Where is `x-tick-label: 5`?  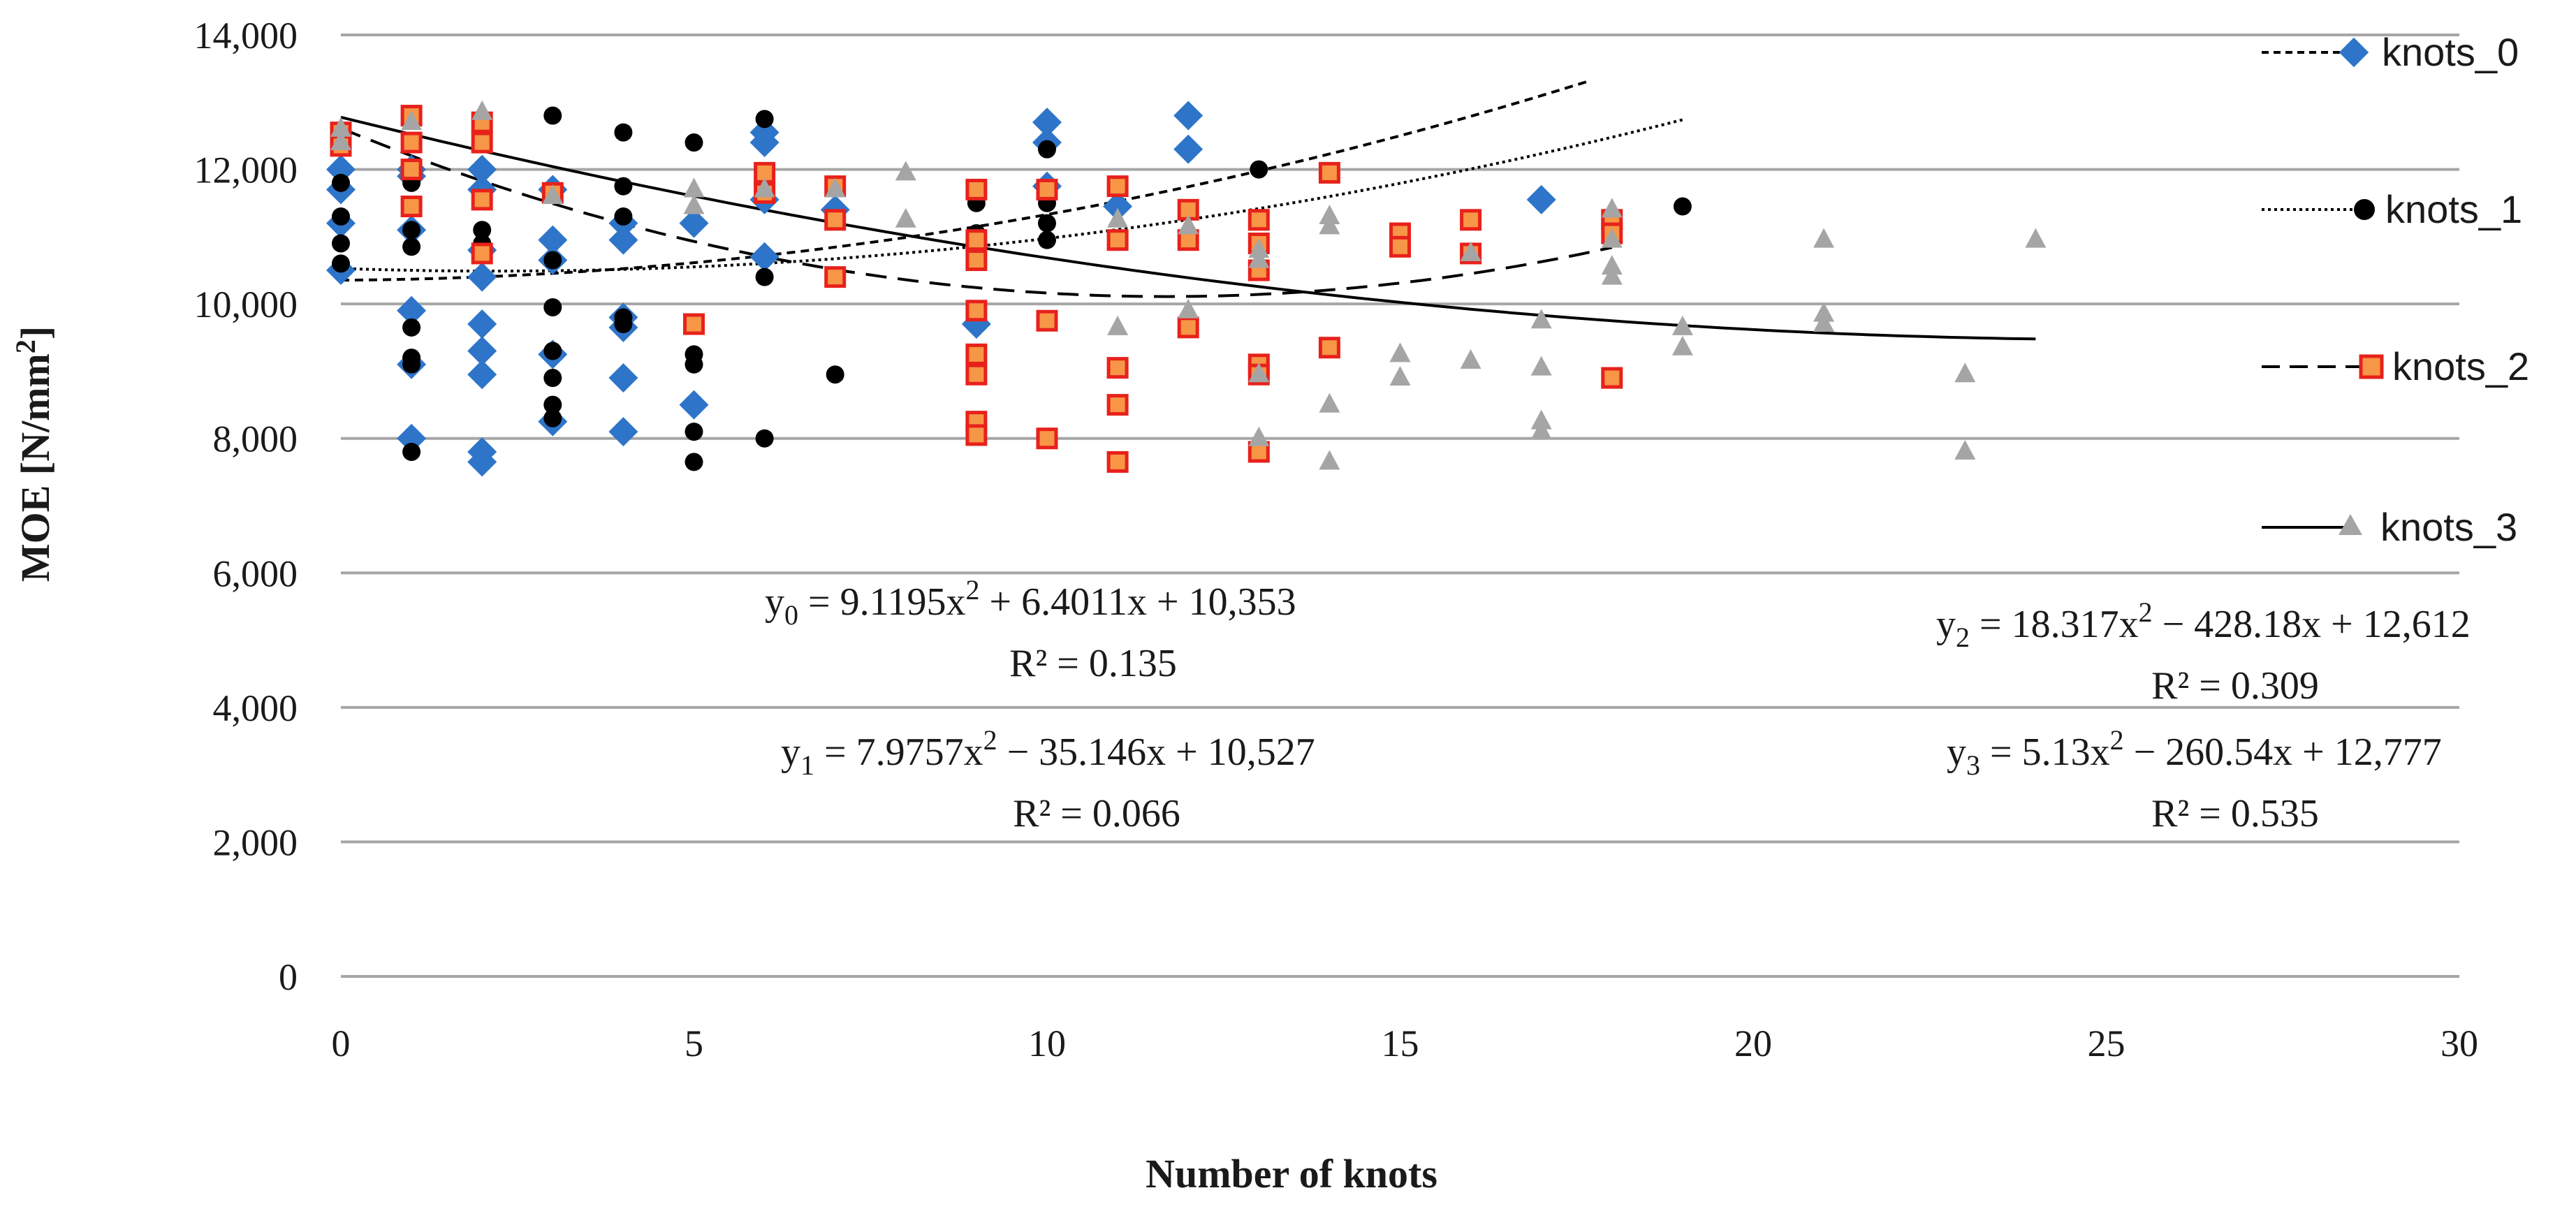 x-tick-label: 5 is located at coordinates (694, 1043).